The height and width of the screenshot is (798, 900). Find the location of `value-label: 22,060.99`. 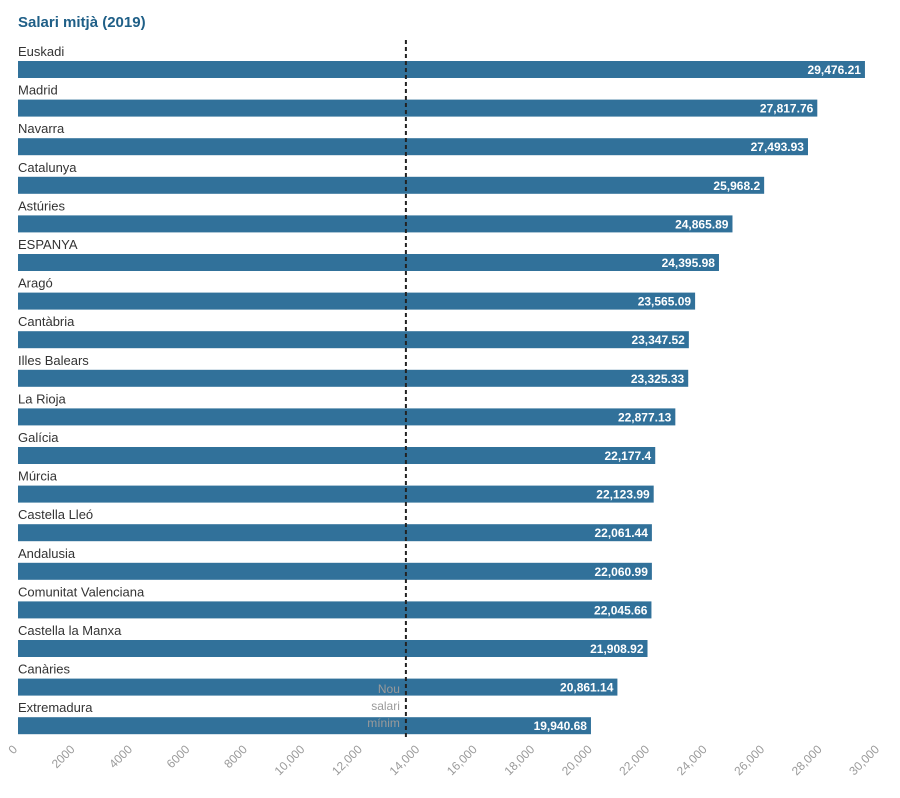

value-label: 22,060.99 is located at coordinates (621, 572).